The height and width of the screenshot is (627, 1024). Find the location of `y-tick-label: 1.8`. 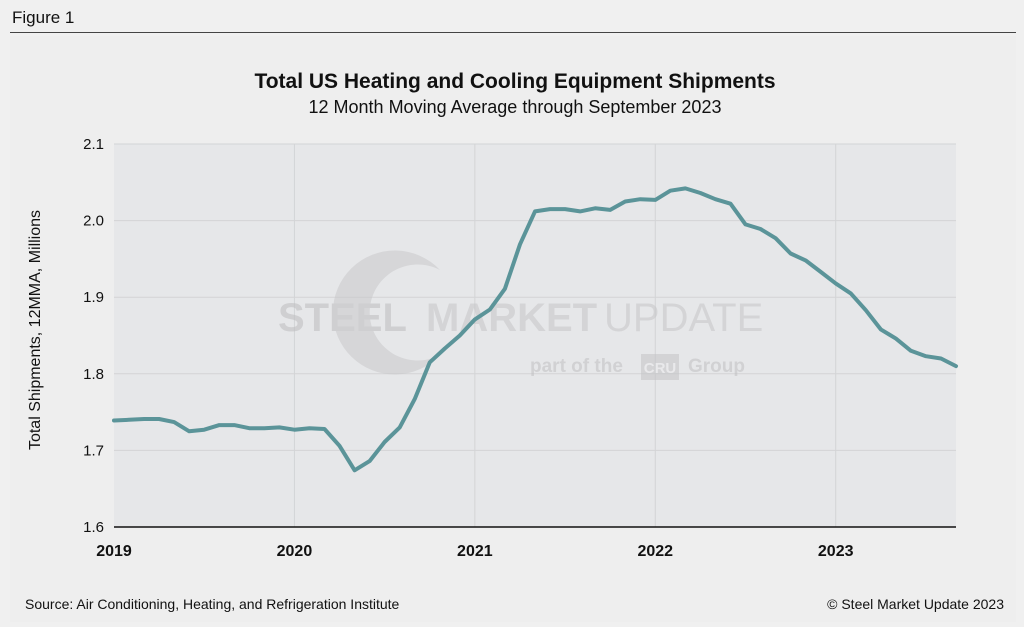

y-tick-label: 1.8 is located at coordinates (93, 374).